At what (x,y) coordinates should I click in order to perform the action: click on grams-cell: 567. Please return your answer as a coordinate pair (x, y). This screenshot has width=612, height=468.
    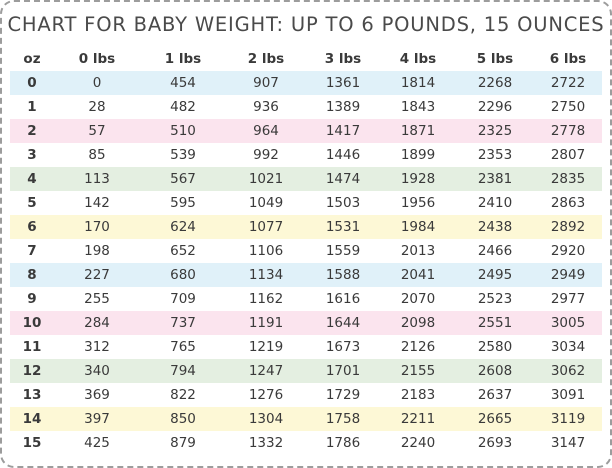
    Looking at the image, I should click on (183, 179).